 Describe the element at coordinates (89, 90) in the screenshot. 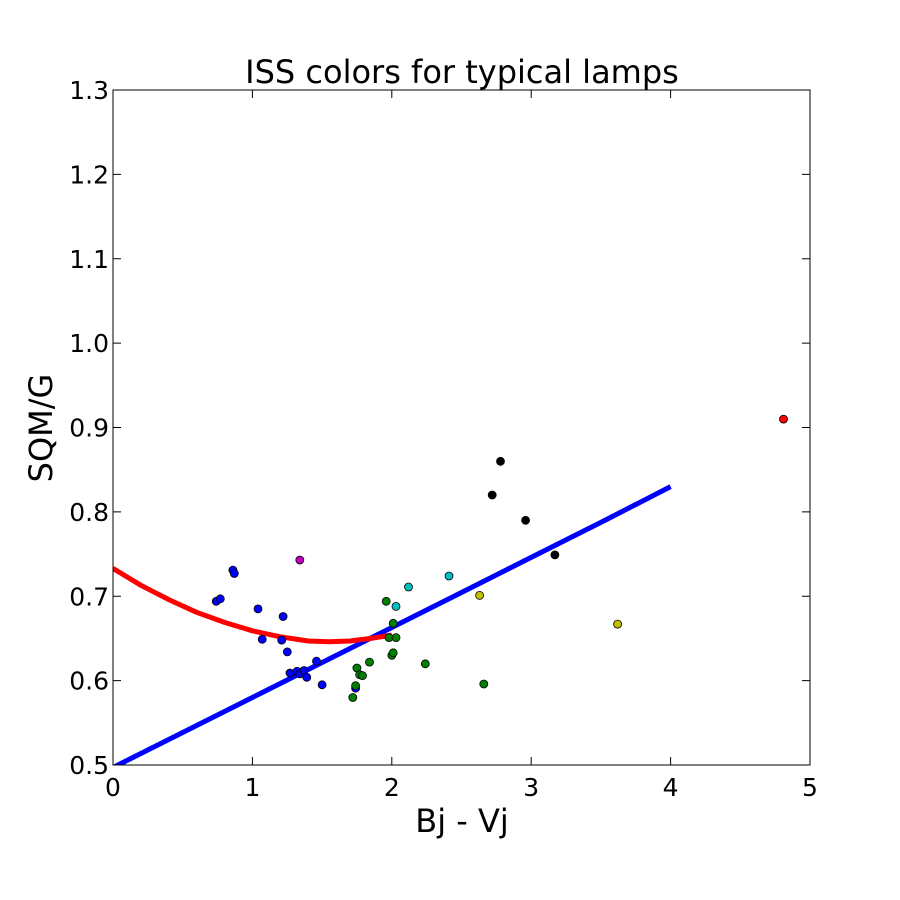

I see `y-tick-label: 1.3` at that location.